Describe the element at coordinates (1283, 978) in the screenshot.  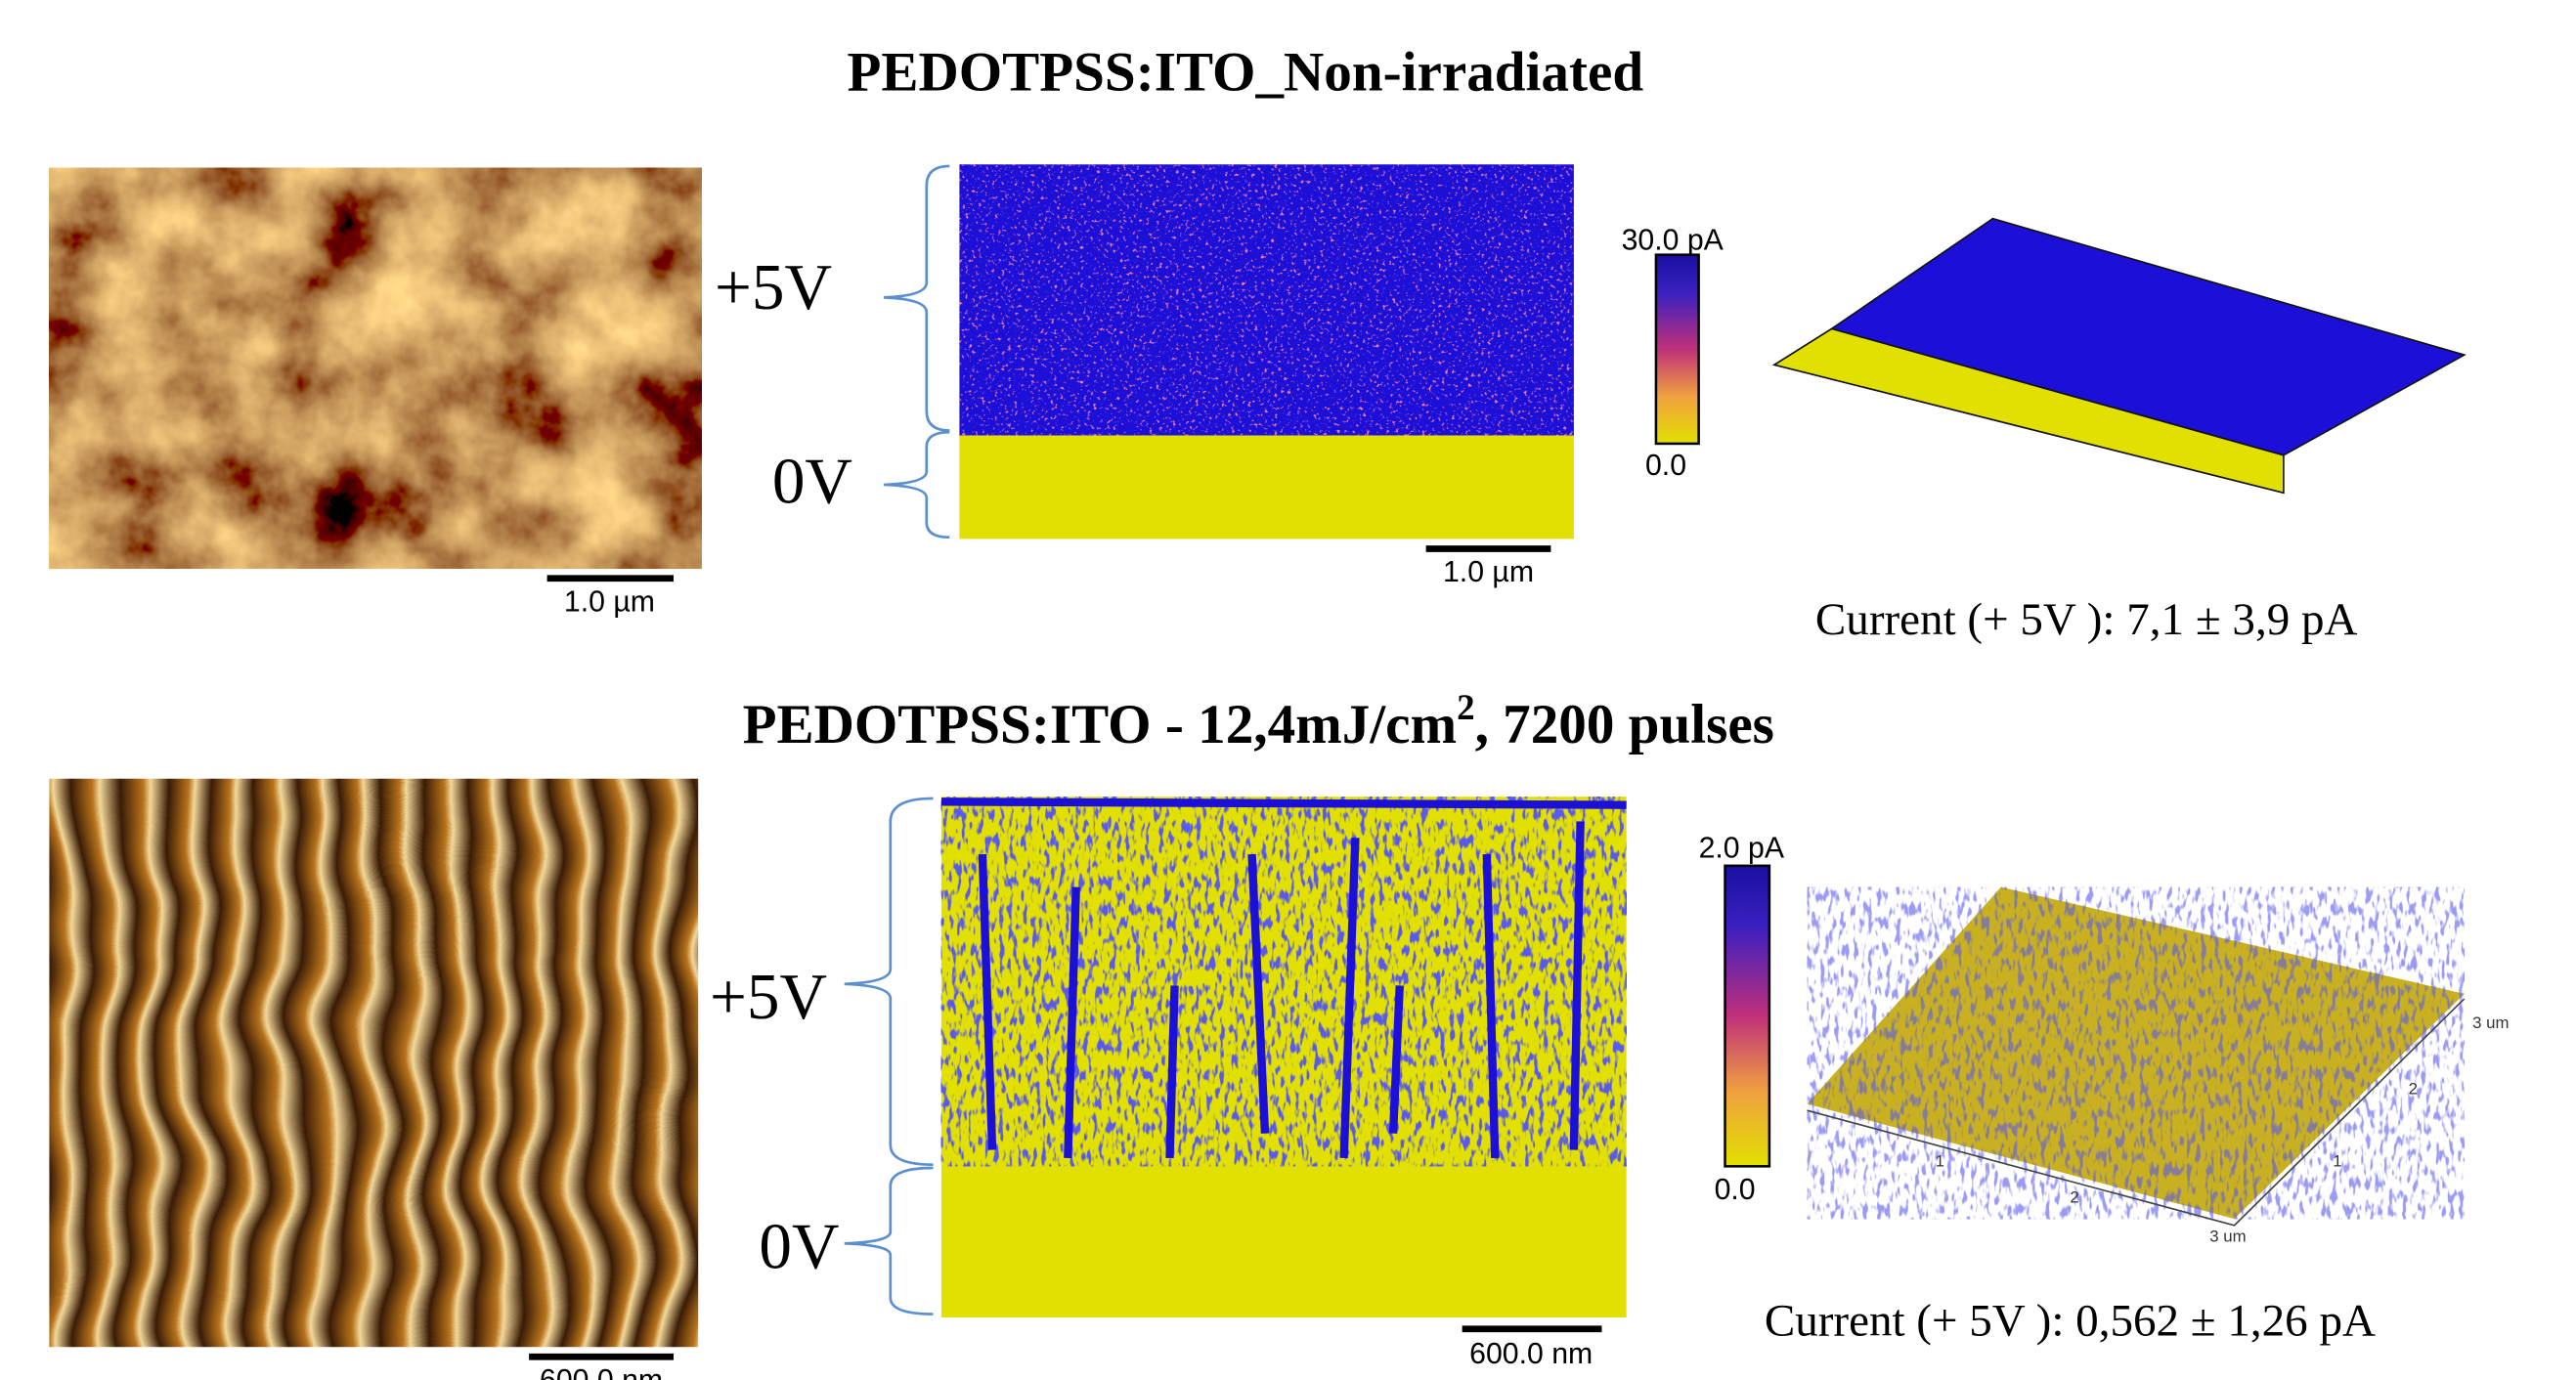
I see `current-channels` at that location.